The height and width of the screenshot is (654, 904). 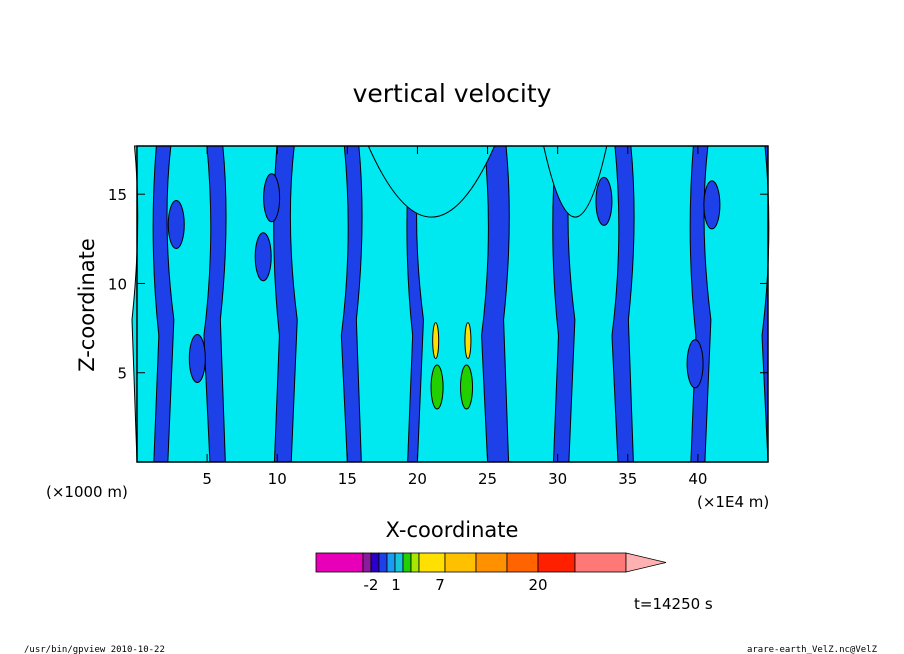 I want to click on colorbar-tick-label: 7, so click(x=440, y=585).